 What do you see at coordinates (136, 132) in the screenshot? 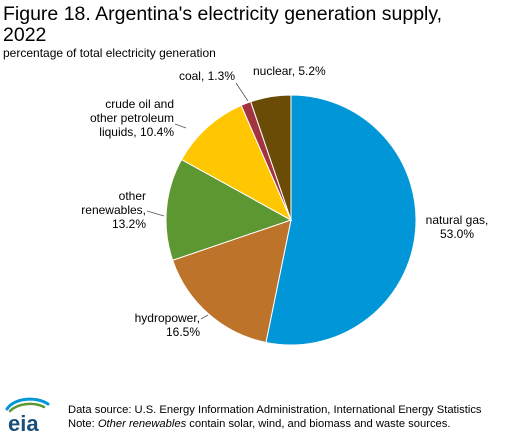
I see `slice-label-line: liquids, 10.4%` at bounding box center [136, 132].